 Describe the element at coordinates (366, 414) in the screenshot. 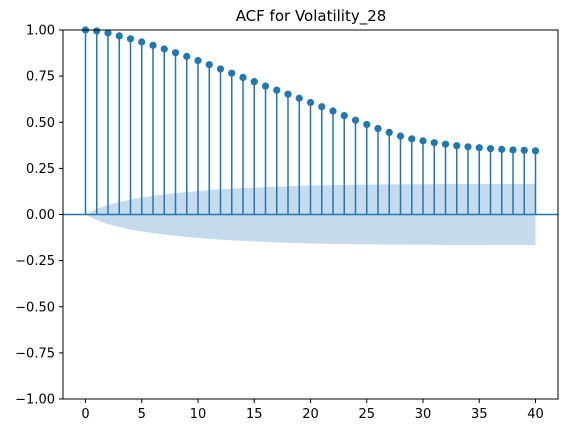

I see `x-tick-label: 25` at that location.